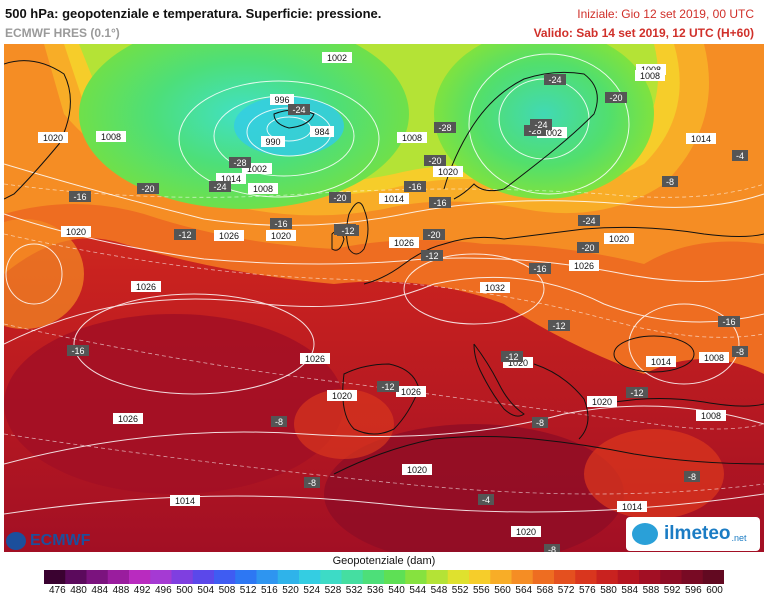 This screenshot has width=768, height=599. I want to click on colorbar-tick: 488, so click(121, 590).